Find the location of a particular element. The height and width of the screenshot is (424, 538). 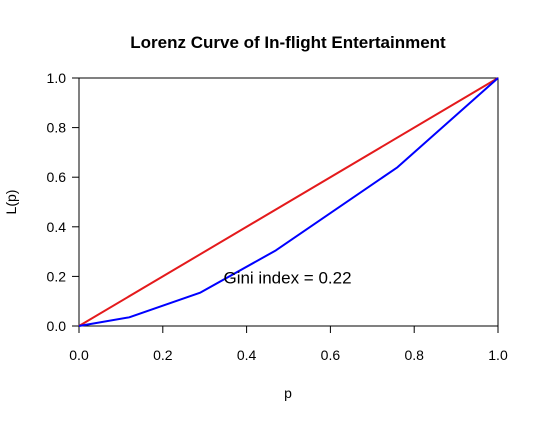

y-axis-label: L(p) is located at coordinates (11, 202).